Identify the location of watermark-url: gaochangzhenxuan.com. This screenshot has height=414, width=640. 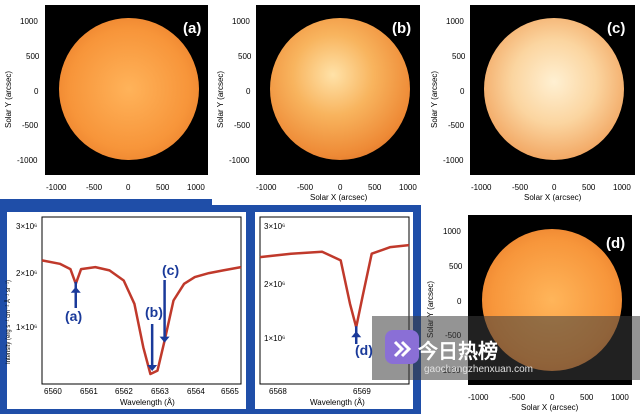
(478, 369).